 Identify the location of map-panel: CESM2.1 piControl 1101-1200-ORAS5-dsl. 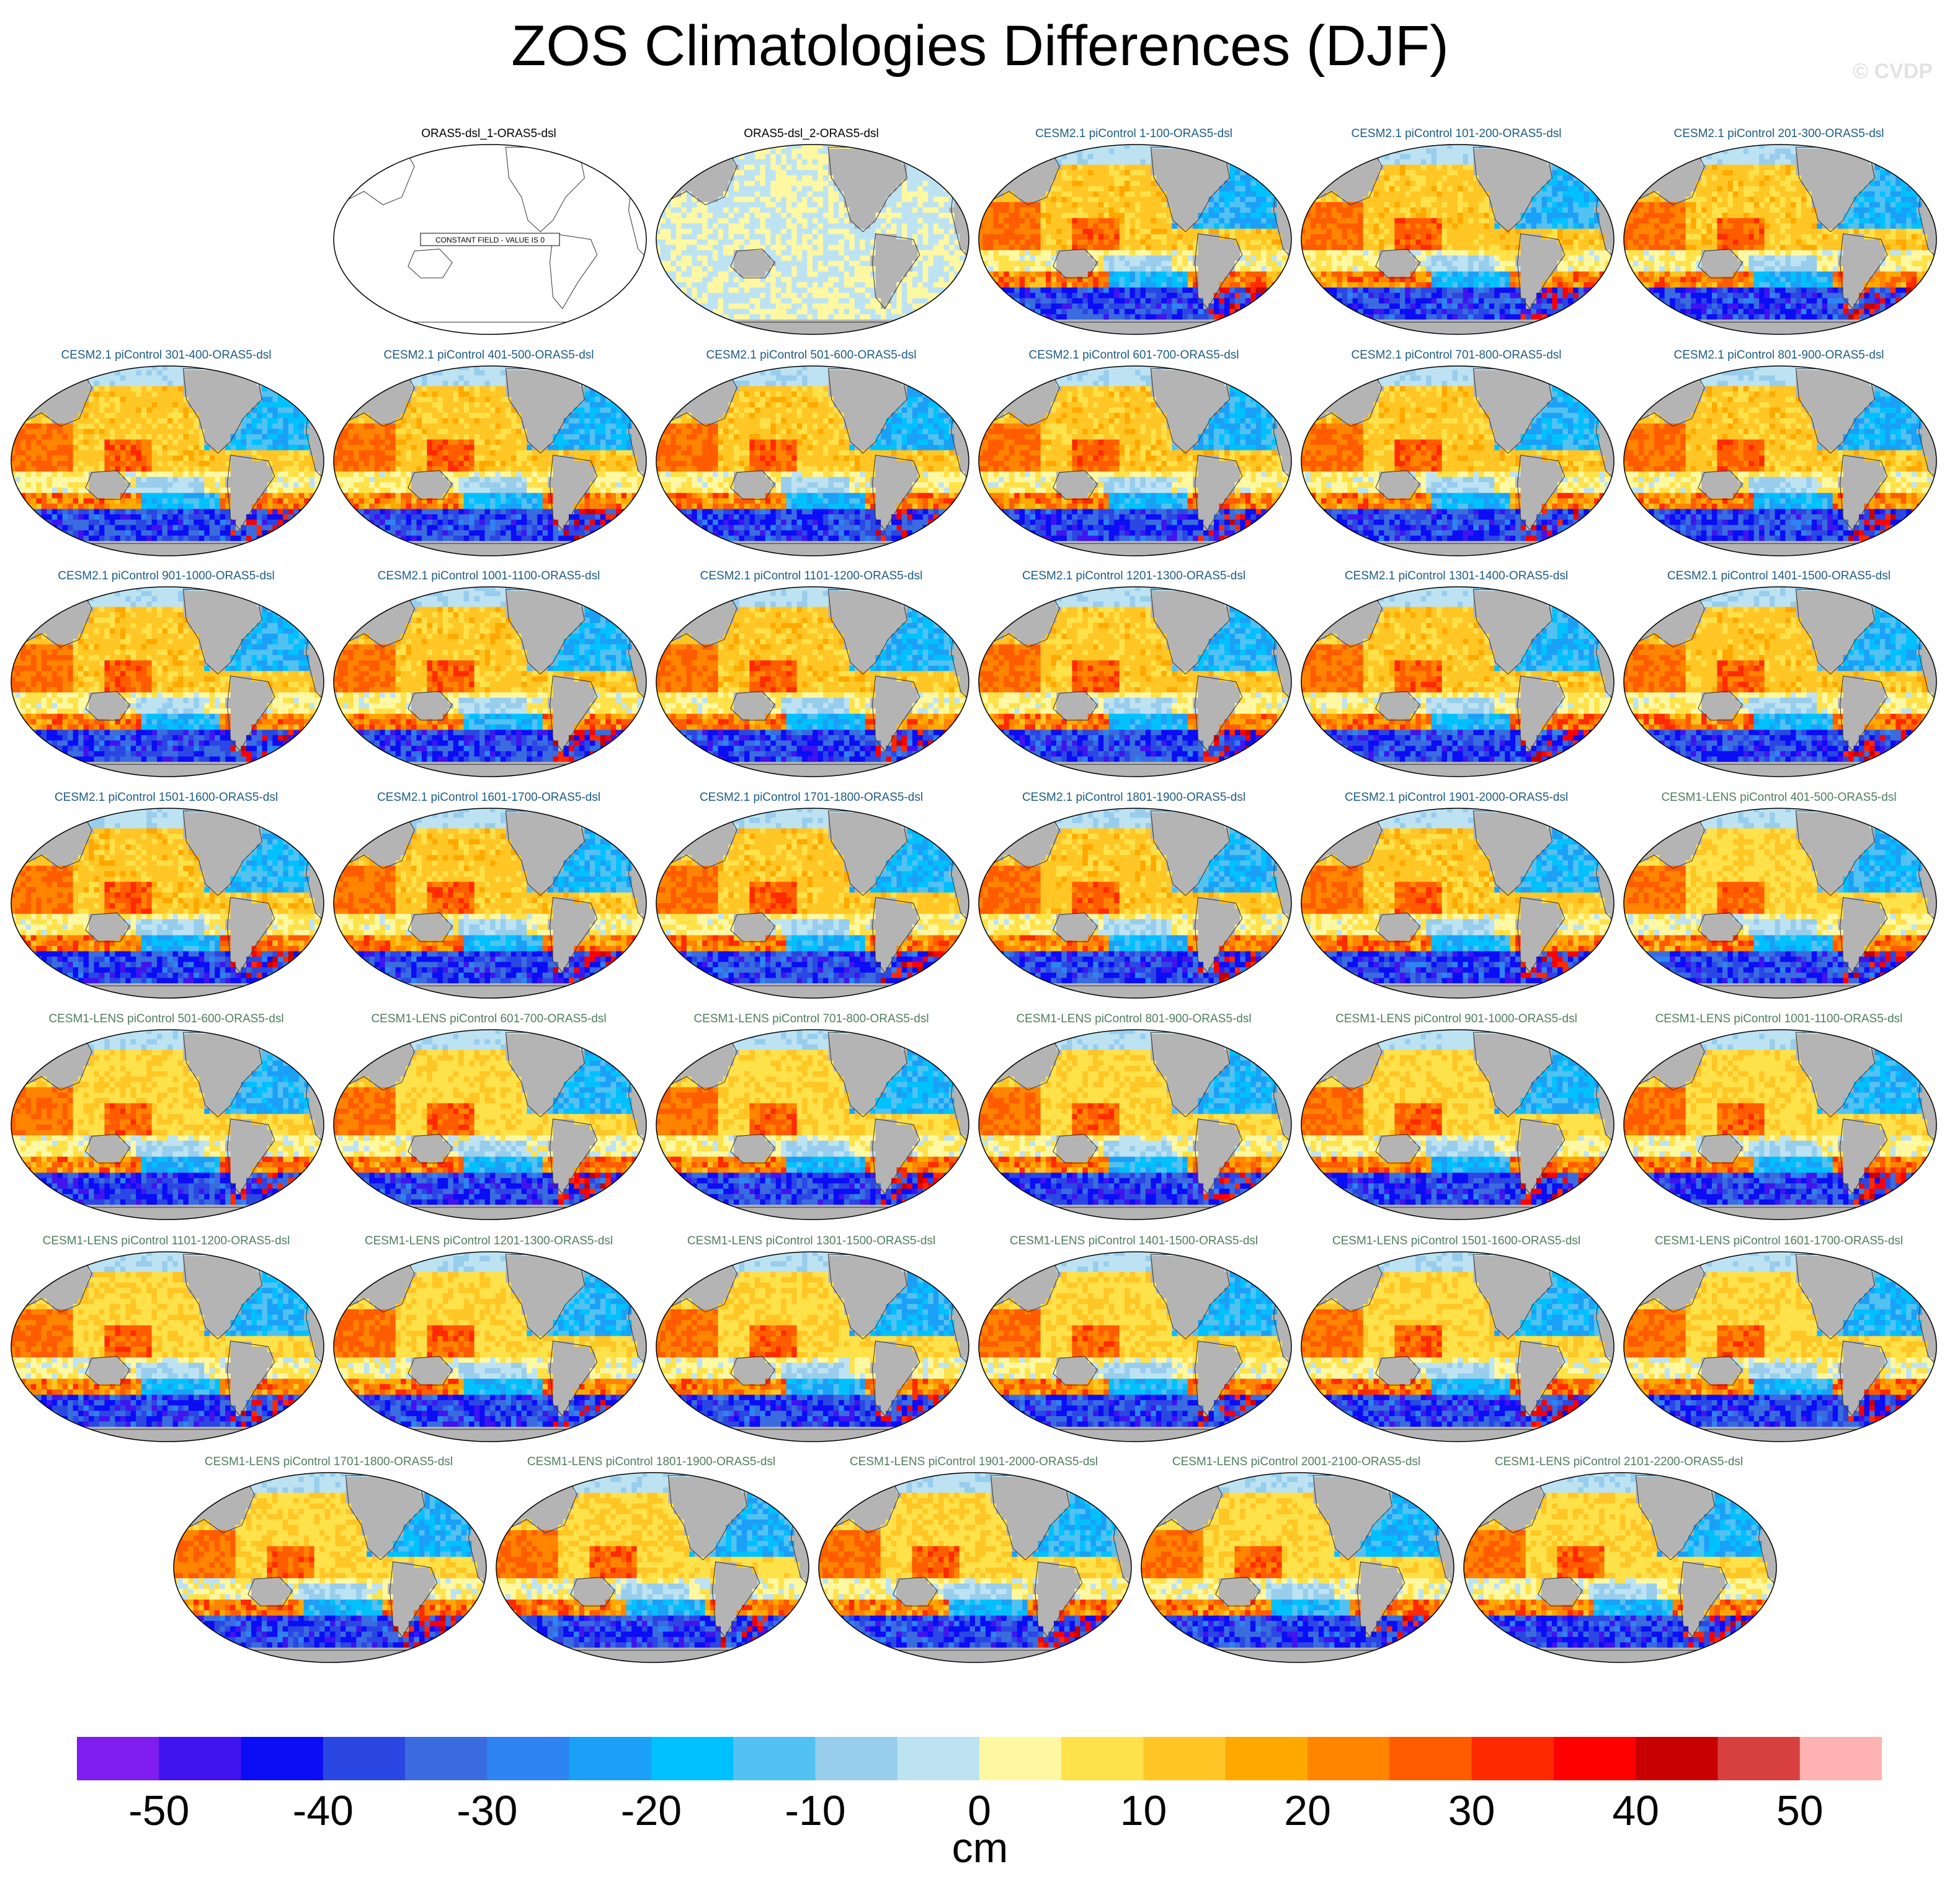
(811, 679).